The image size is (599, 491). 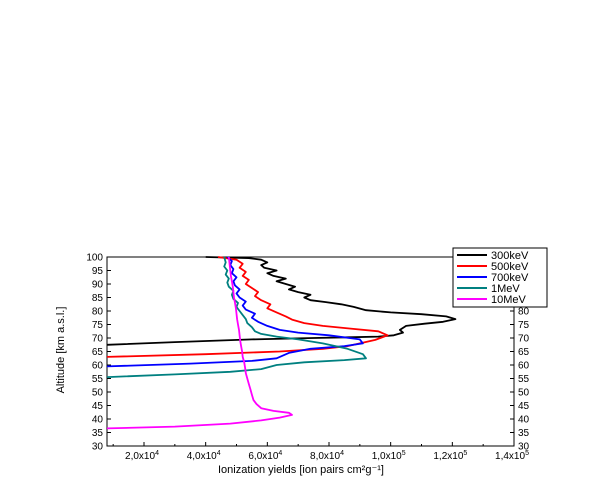 What do you see at coordinates (98, 285) in the screenshot?
I see `y-tick-label-left: 90` at bounding box center [98, 285].